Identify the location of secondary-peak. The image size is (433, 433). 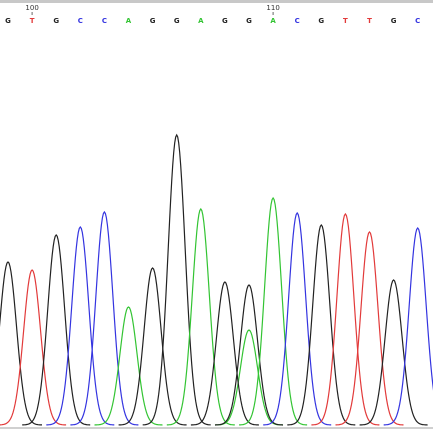
(249, 377).